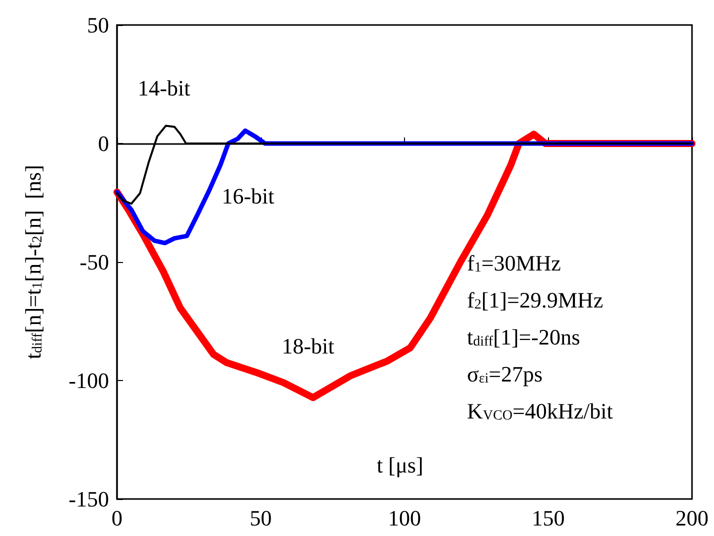 The image size is (714, 536). I want to click on y-tick-label: 50, so click(98, 25).